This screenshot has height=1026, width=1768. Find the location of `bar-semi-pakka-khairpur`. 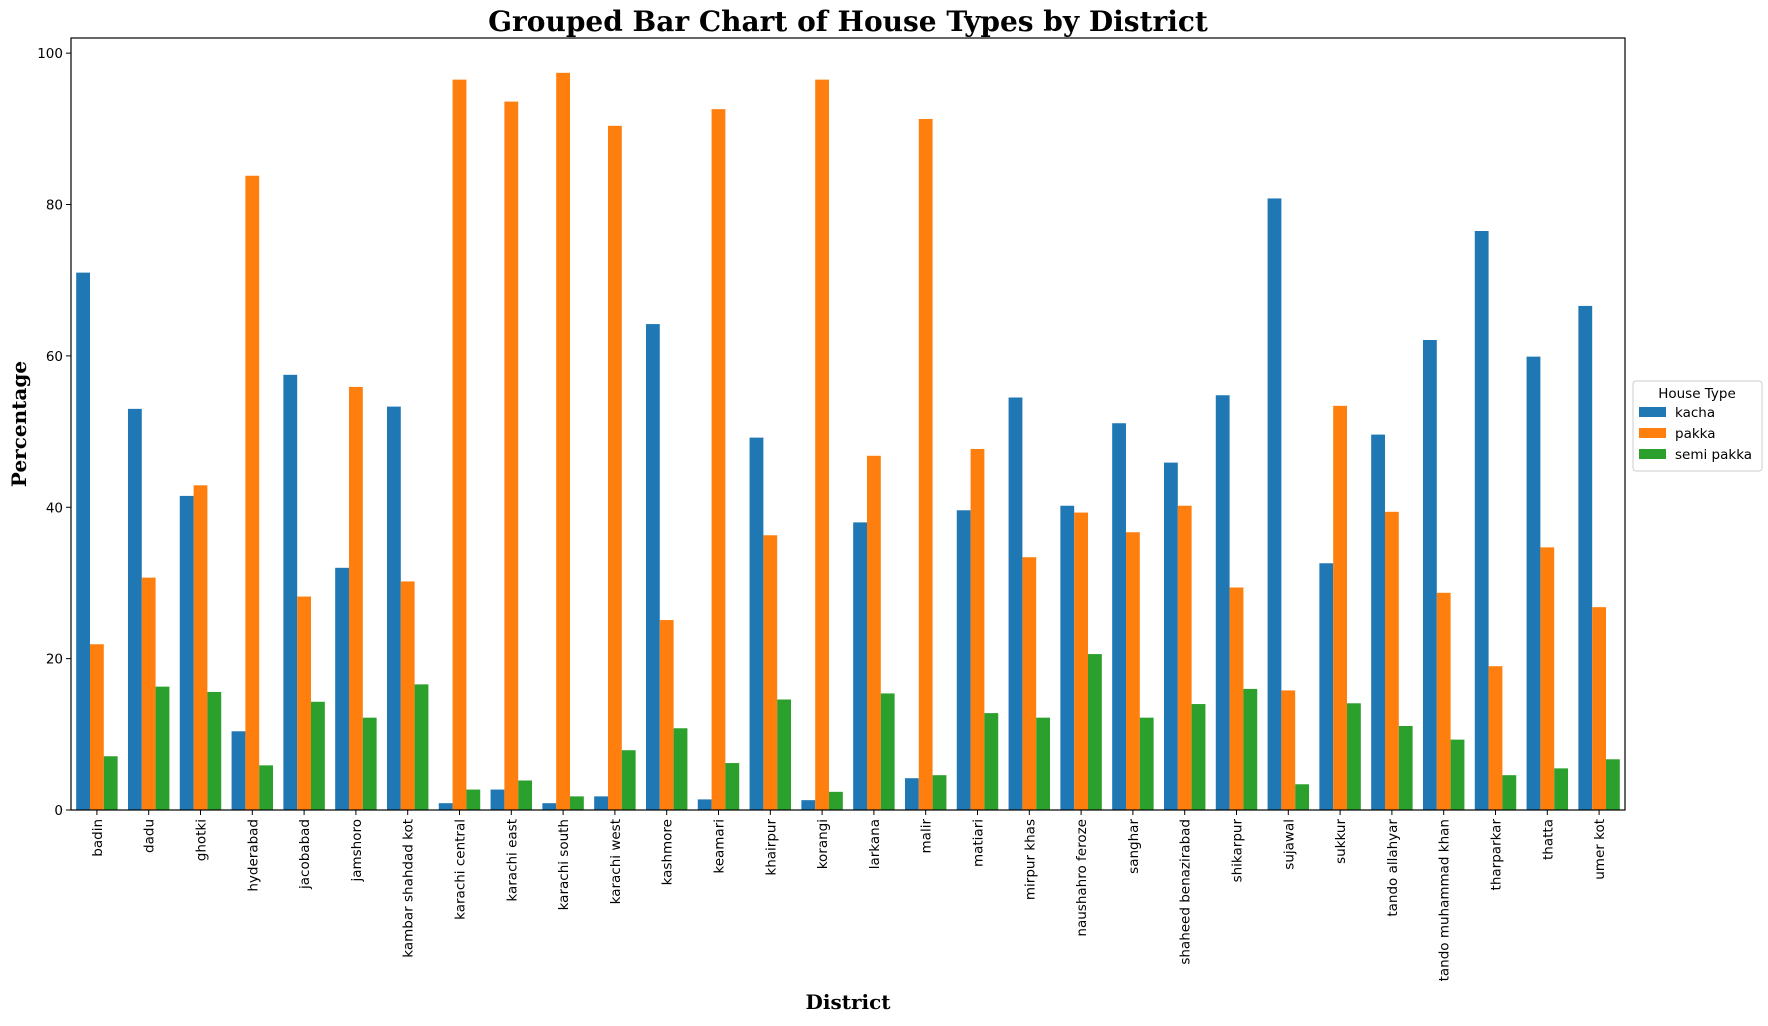

bar-semi-pakka-khairpur is located at coordinates (784, 754).